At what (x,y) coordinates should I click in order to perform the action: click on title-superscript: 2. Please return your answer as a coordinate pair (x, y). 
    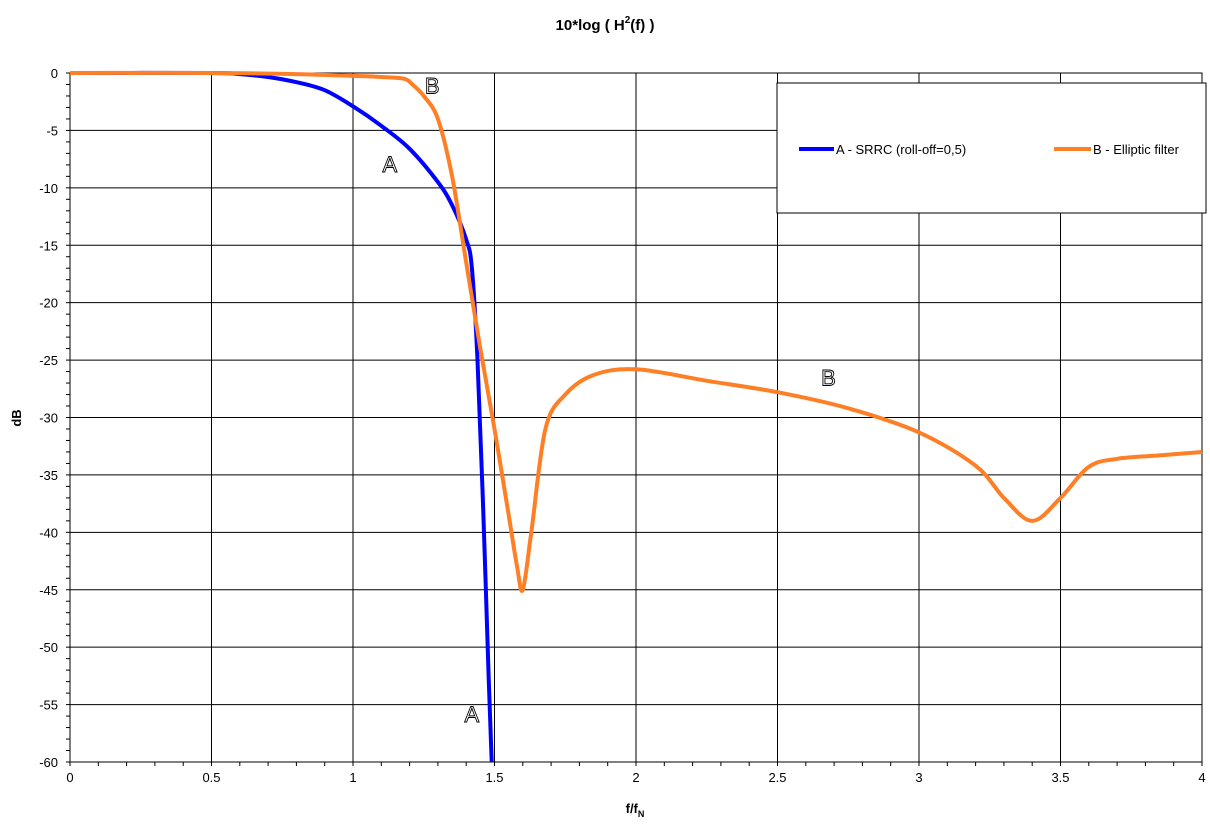
    Looking at the image, I should click on (628, 20).